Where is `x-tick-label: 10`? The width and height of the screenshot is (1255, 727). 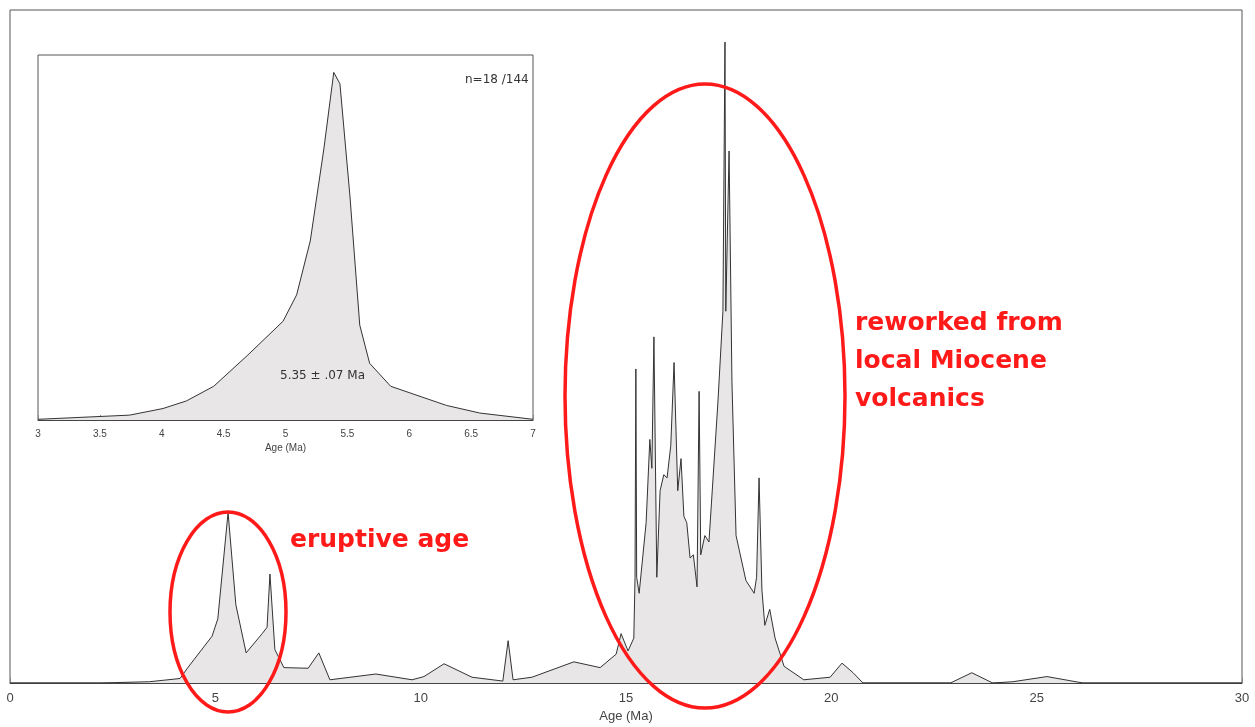
x-tick-label: 10 is located at coordinates (420, 697).